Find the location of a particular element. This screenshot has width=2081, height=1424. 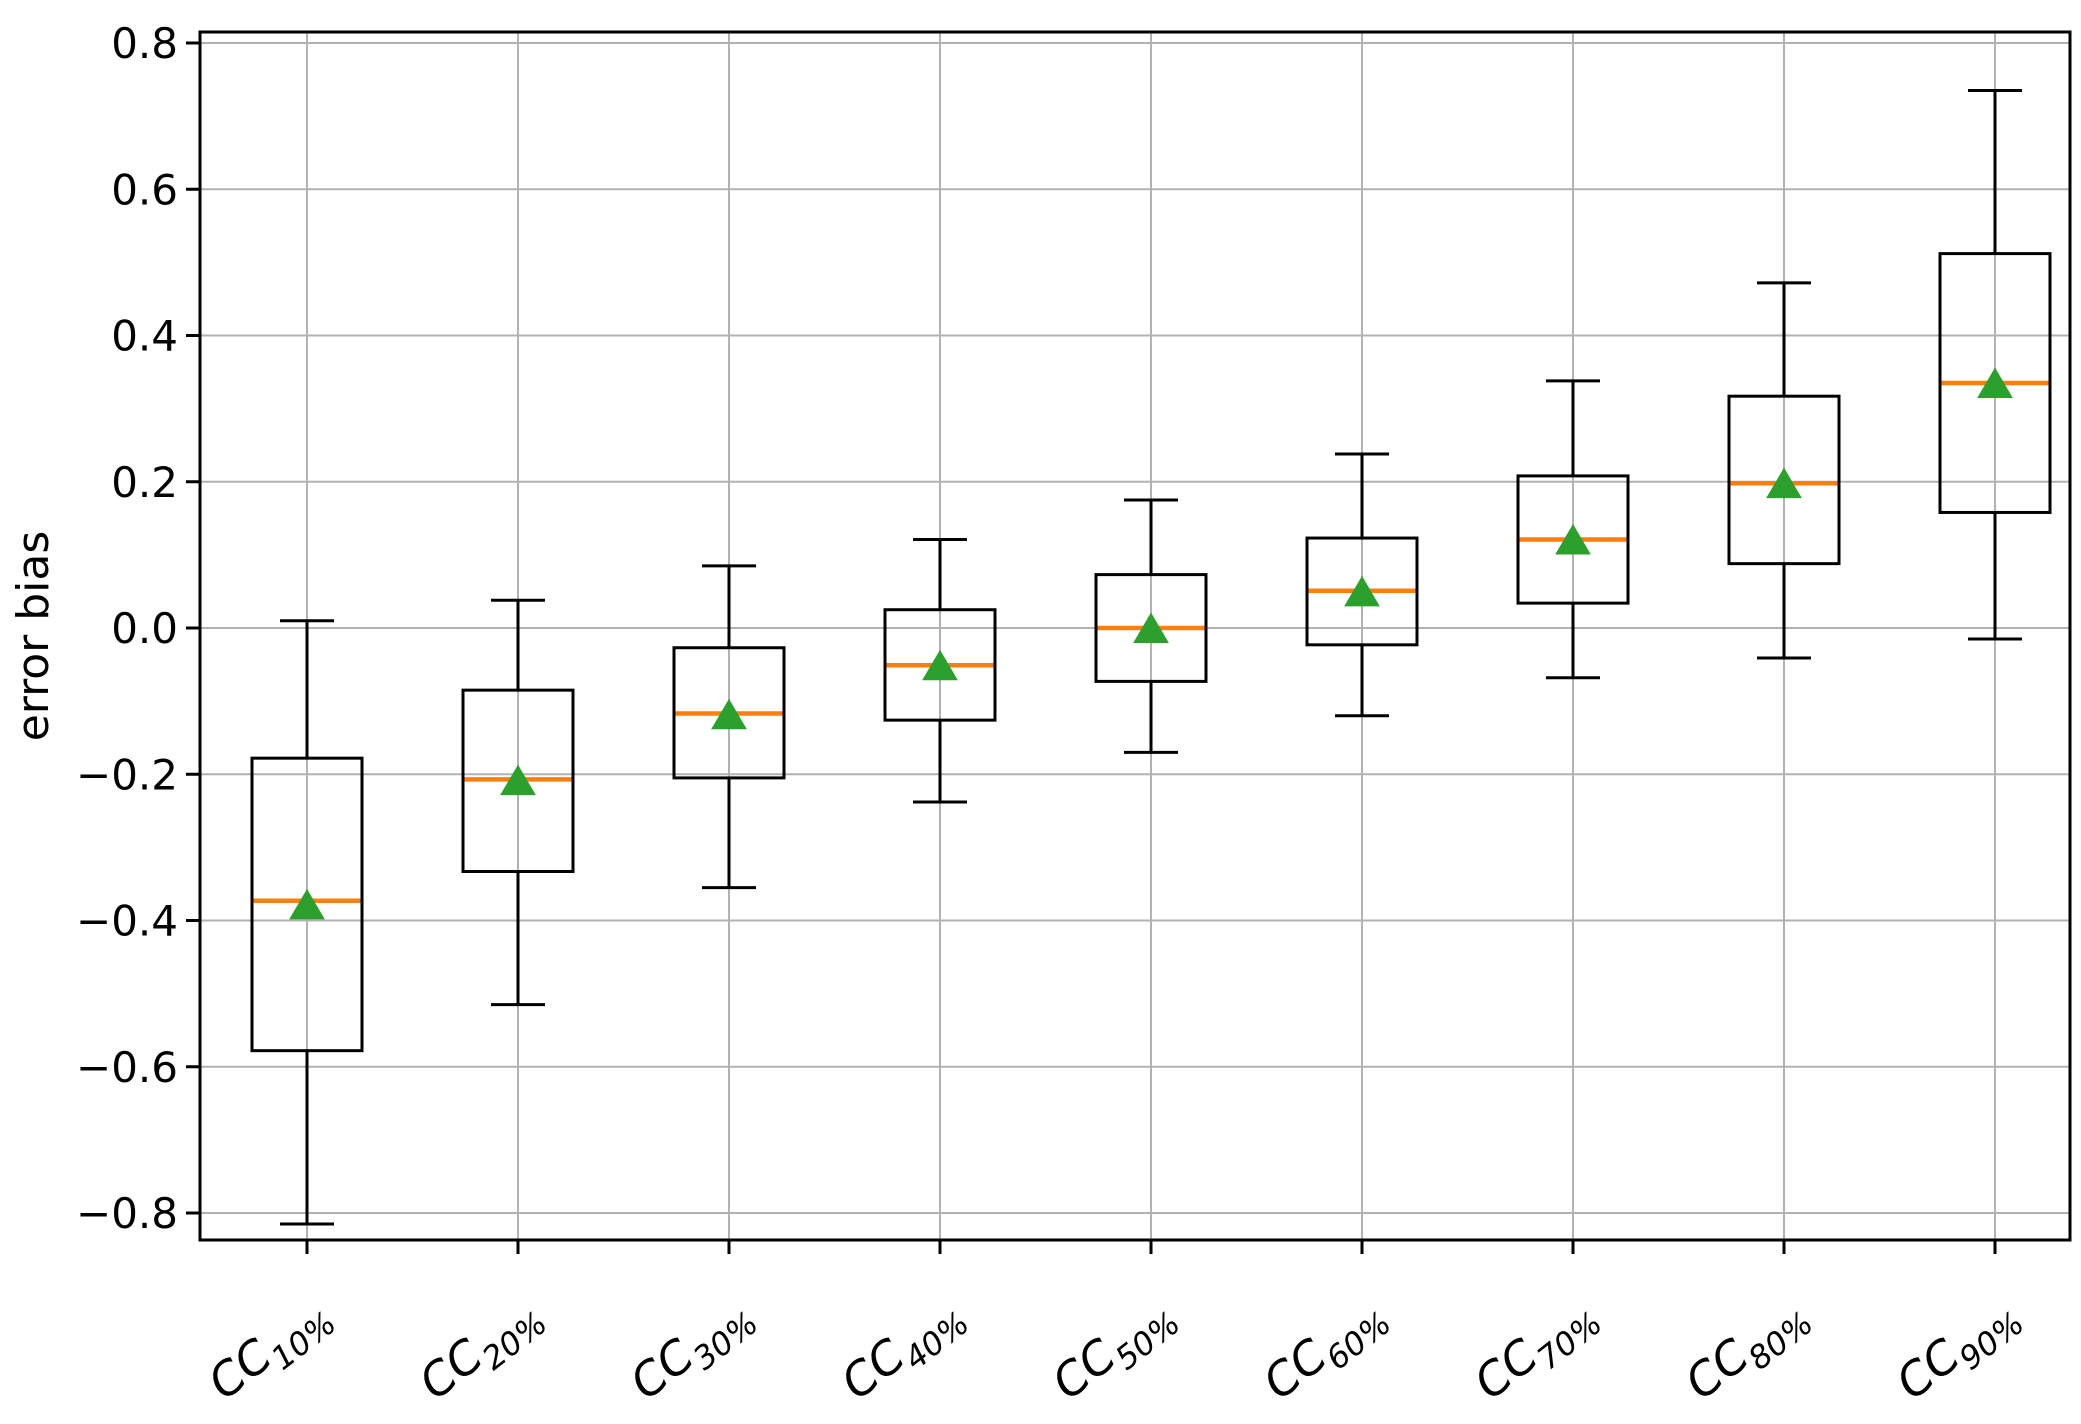

y-axis-label: error bias is located at coordinates (33, 636).